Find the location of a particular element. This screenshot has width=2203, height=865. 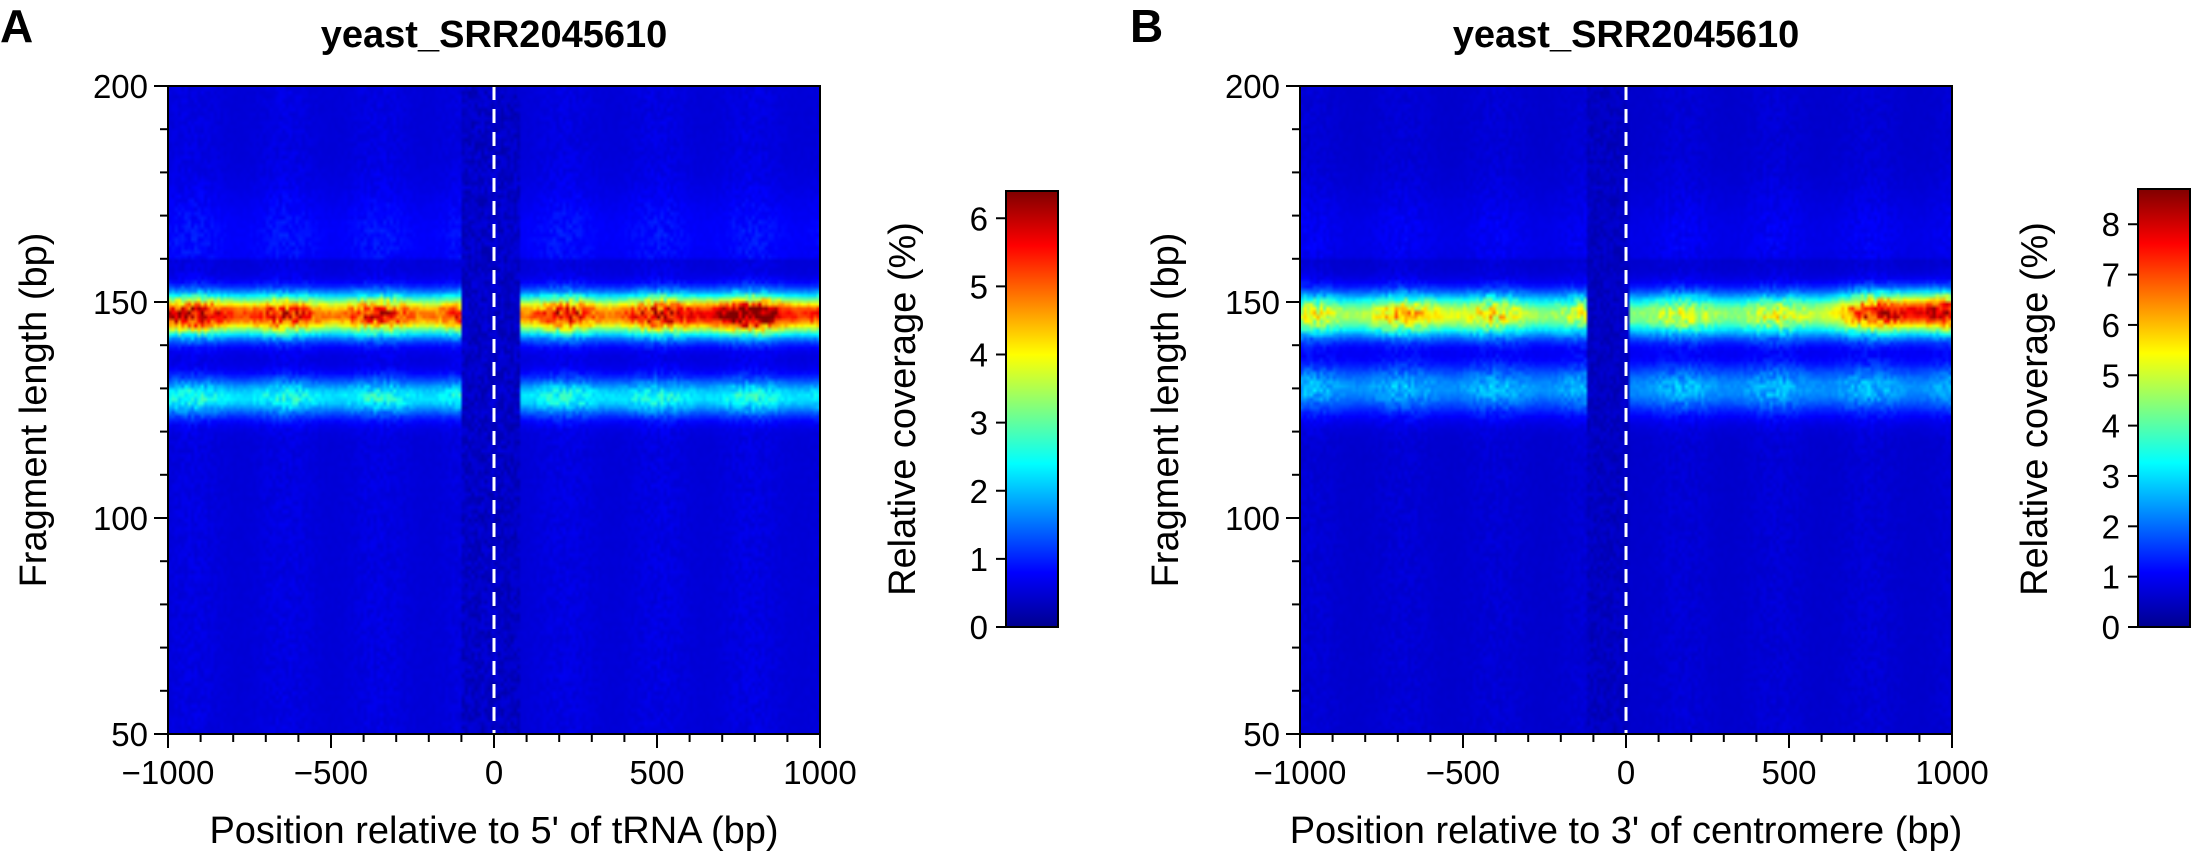

panel-a-colorbar-label: Relative coverage (%) is located at coordinates (903, 409).